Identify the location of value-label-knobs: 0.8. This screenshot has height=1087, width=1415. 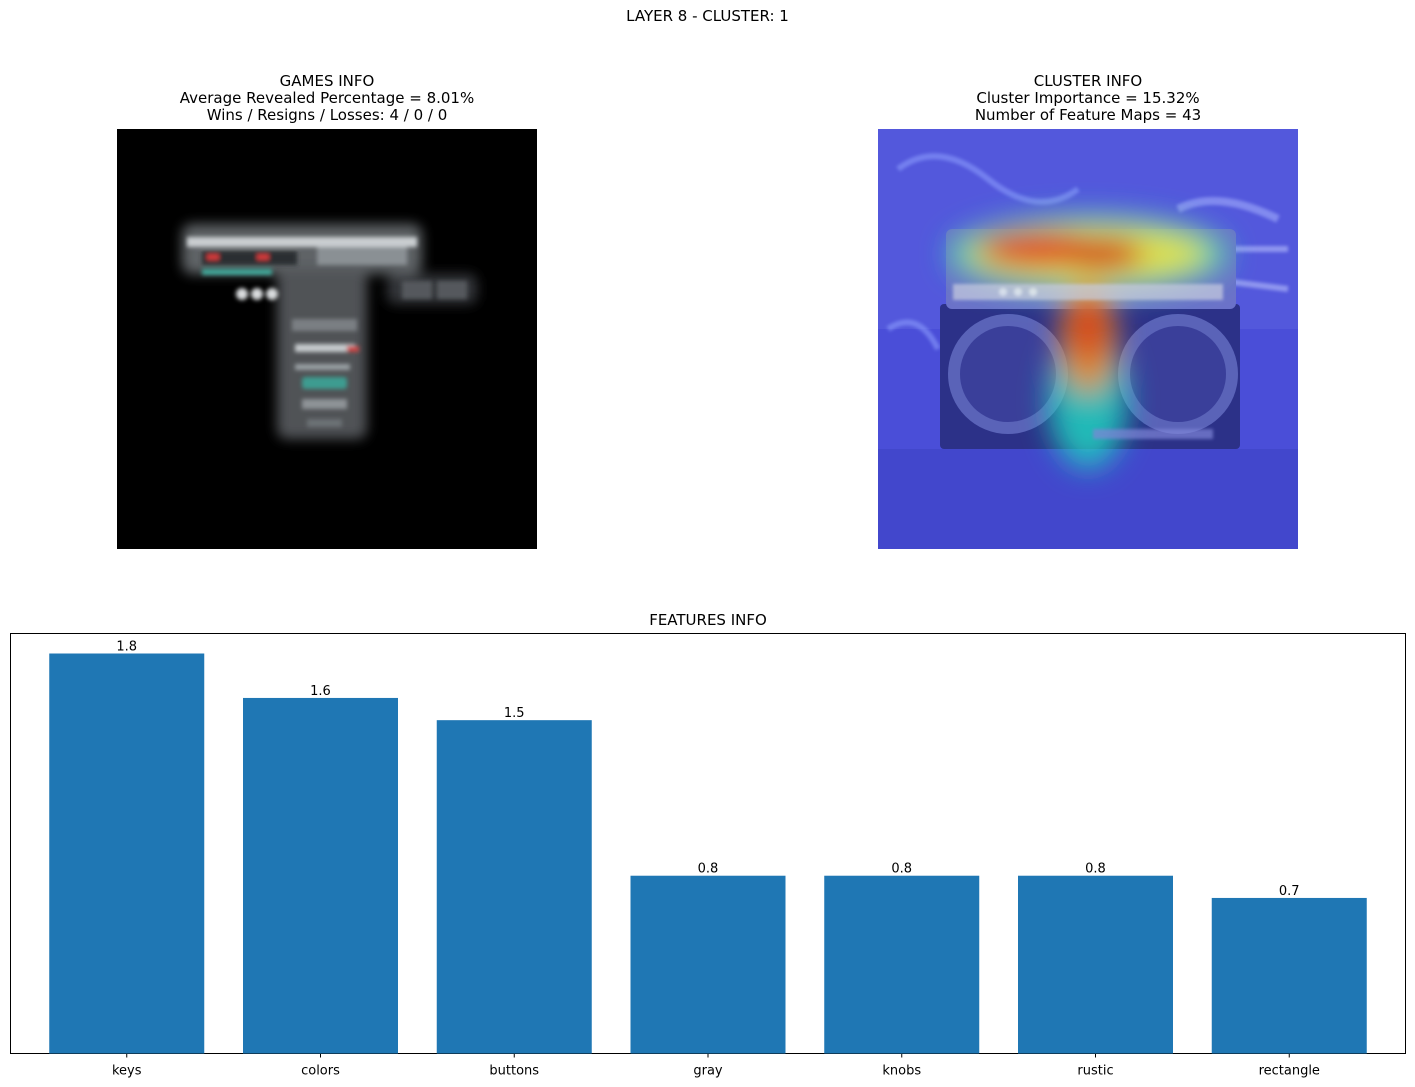
(901, 869).